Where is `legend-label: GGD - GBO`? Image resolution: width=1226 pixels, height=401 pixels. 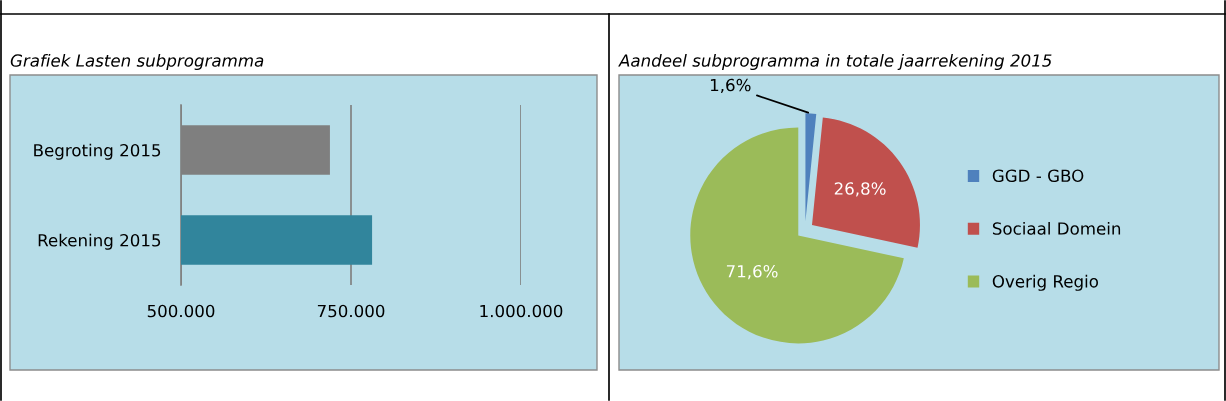
legend-label: GGD - GBO is located at coordinates (1038, 176).